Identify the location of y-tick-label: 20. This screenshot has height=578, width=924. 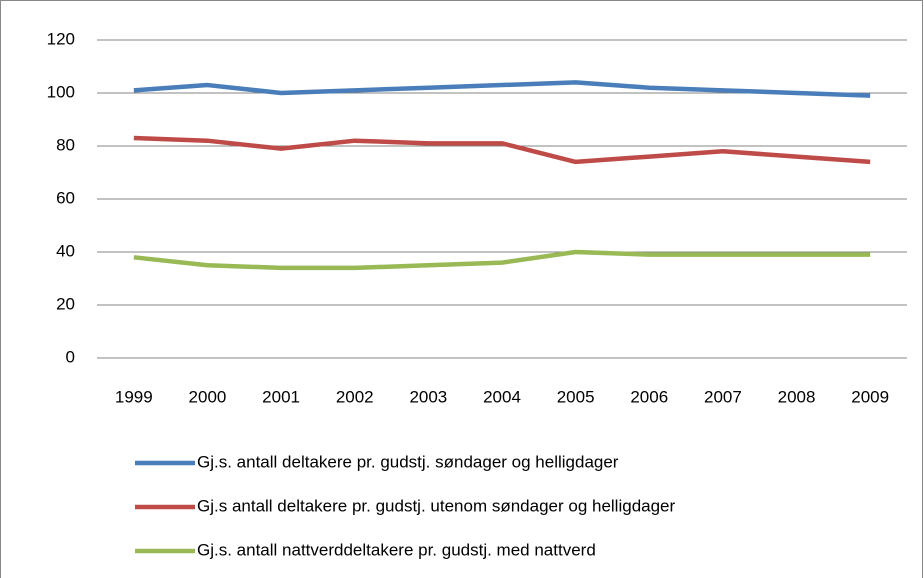
(65, 303).